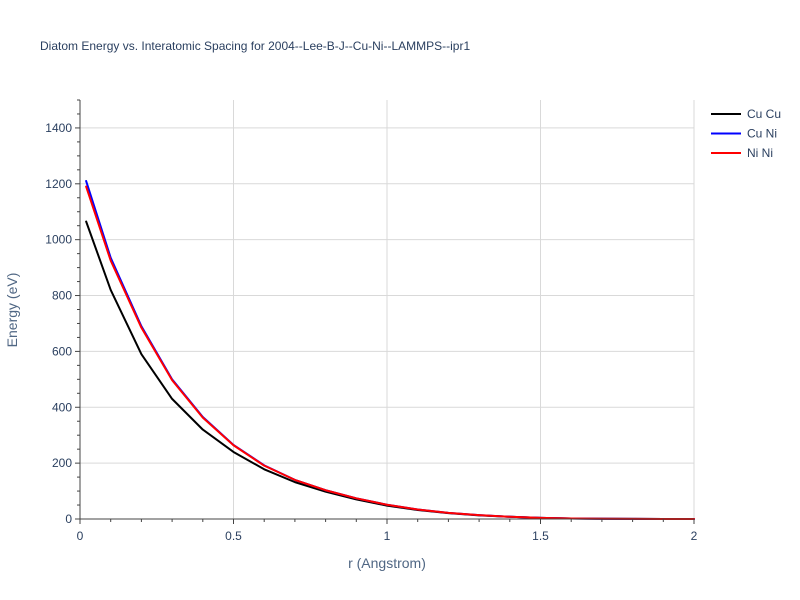 This screenshot has height=600, width=800. Describe the element at coordinates (80, 536) in the screenshot. I see `x-tick-label: 0` at that location.